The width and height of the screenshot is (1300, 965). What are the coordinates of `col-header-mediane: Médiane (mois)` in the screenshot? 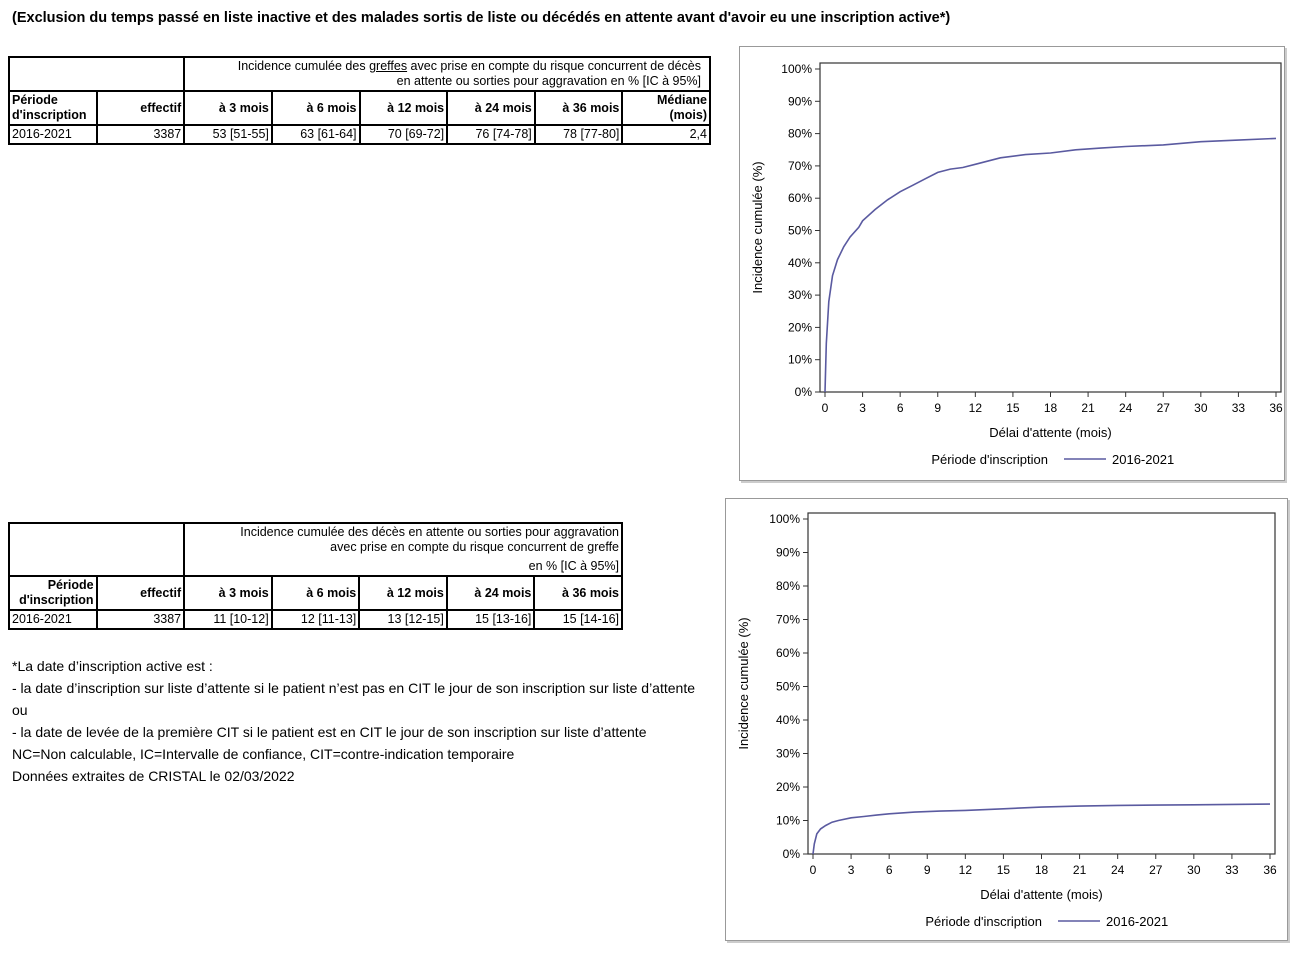 It's located at (666, 108).